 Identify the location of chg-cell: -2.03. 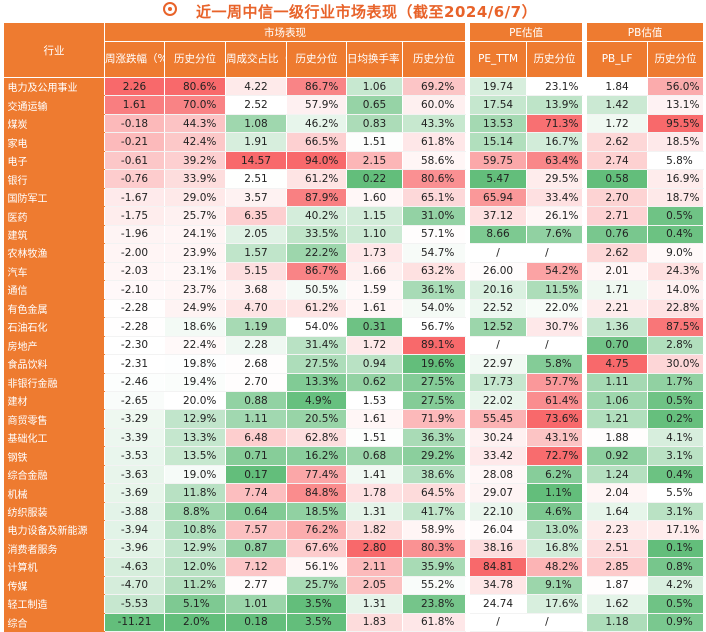
(134, 272).